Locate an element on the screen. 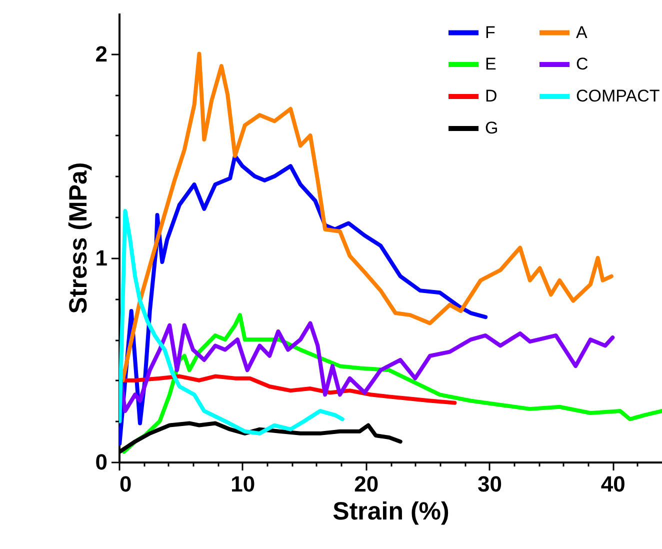  legend-label: F is located at coordinates (490, 32).